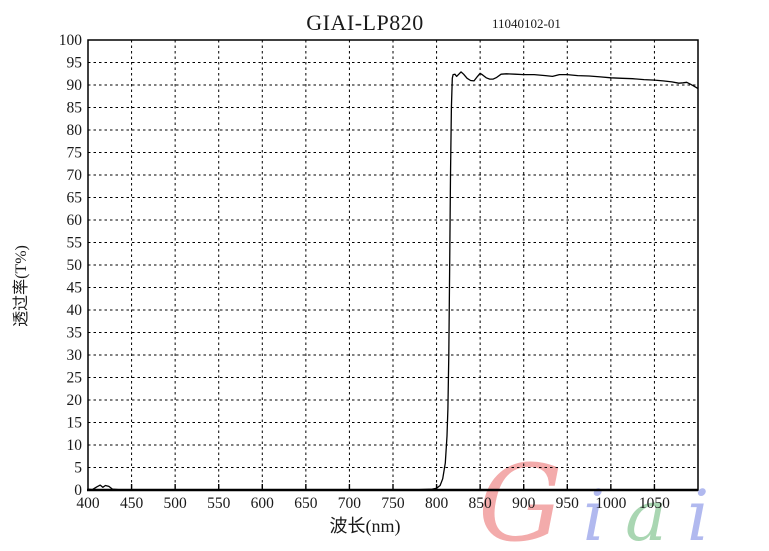 Image resolution: width=769 pixels, height=551 pixels. I want to click on y-tick-label: 20, so click(75, 400).